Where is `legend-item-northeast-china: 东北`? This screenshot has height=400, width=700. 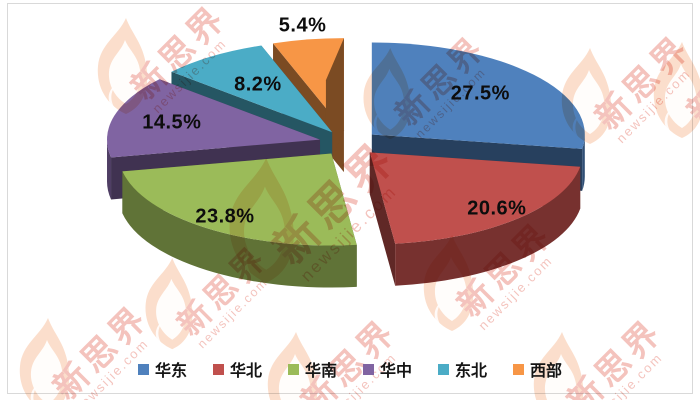 legend-item-northeast-china: 东北 is located at coordinates (462, 369).